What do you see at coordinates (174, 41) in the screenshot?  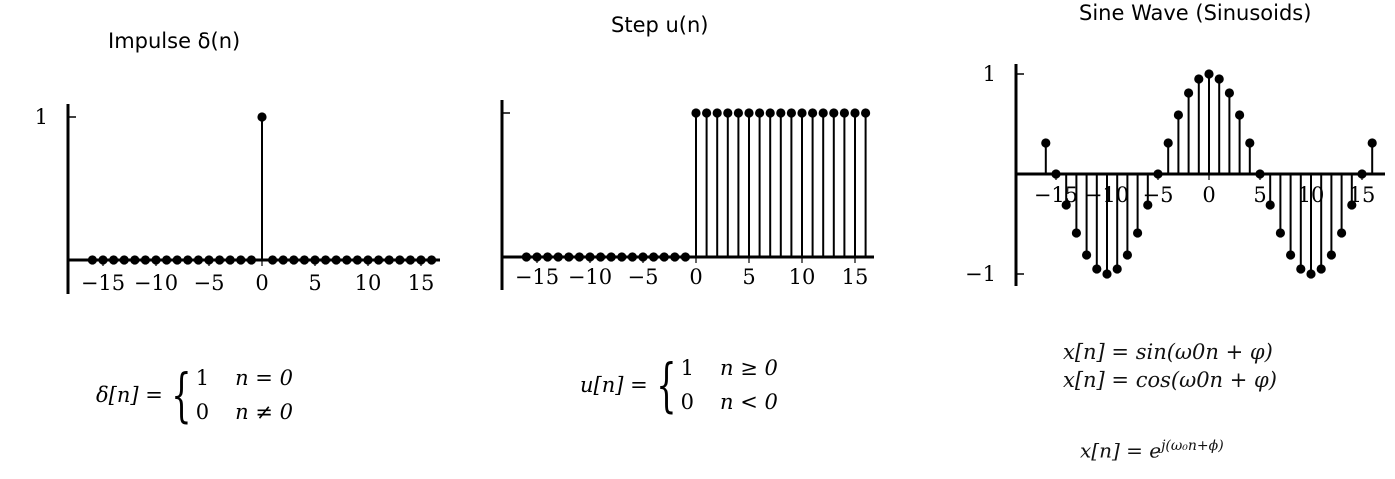 I see `impulse-title: Impulse δ(n)` at bounding box center [174, 41].